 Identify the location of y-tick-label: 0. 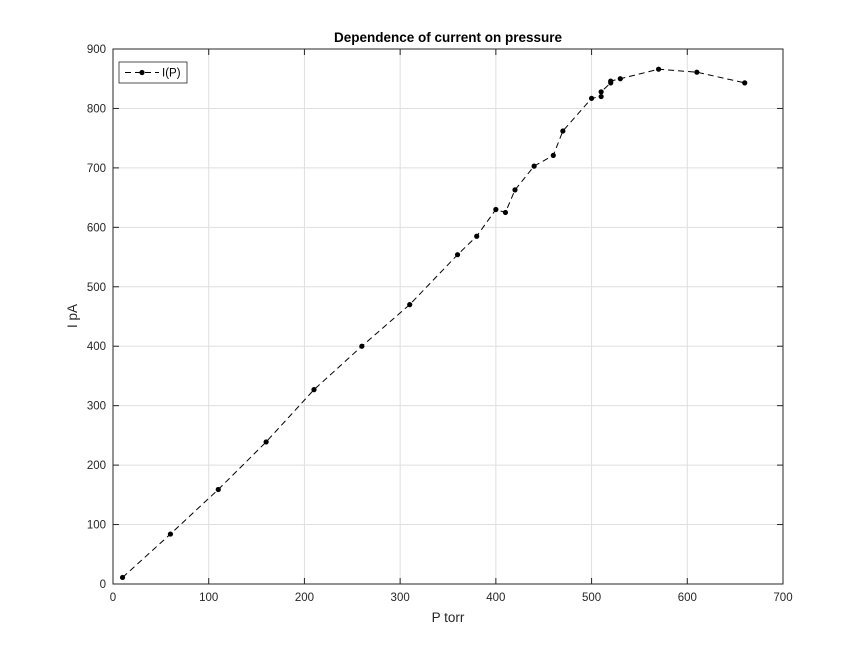
(103, 585).